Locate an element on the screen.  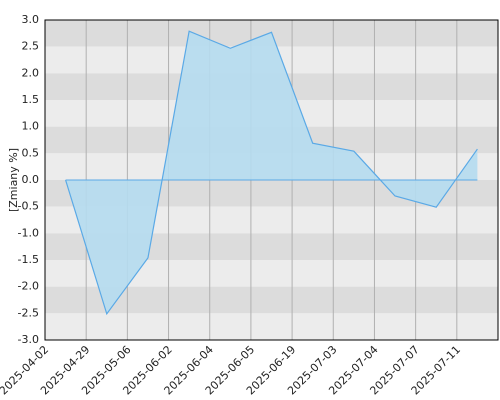
y-tick-label: -3.0 is located at coordinates (28, 339).